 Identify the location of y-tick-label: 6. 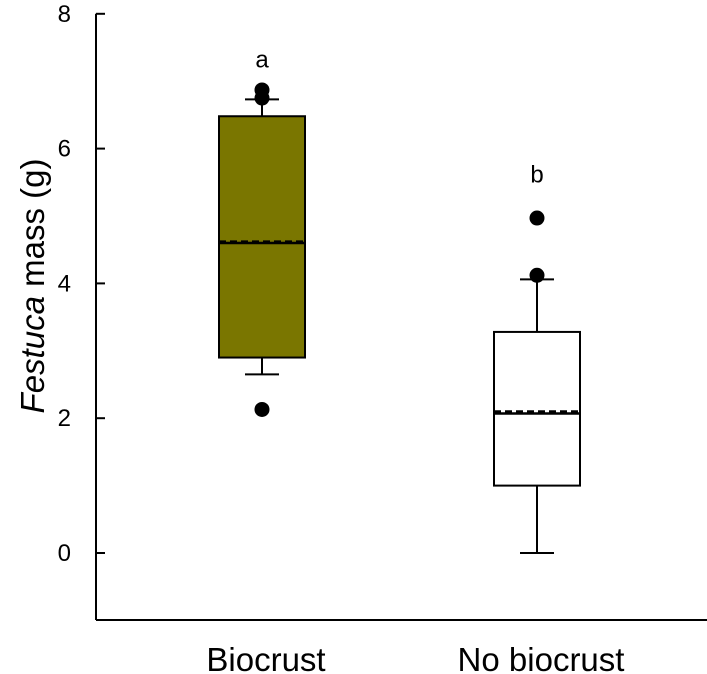
(64, 149).